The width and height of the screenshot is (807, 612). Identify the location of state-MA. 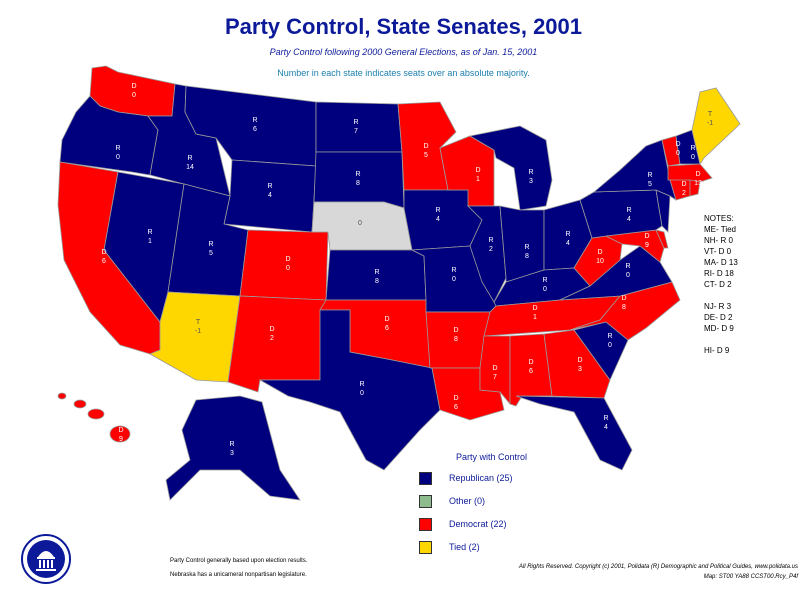
(690, 173).